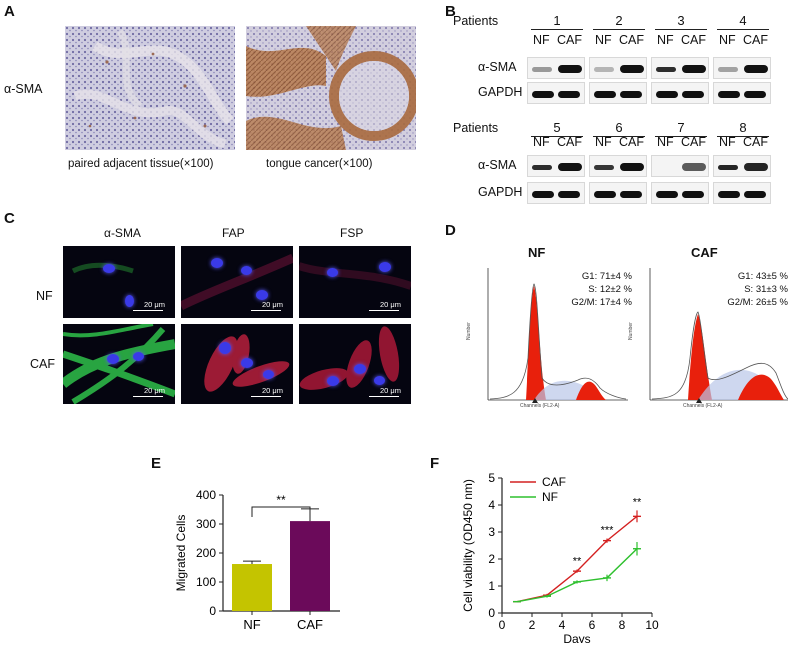  I want to click on caf-g1-stat: G1: 43±5 %, so click(762, 276).